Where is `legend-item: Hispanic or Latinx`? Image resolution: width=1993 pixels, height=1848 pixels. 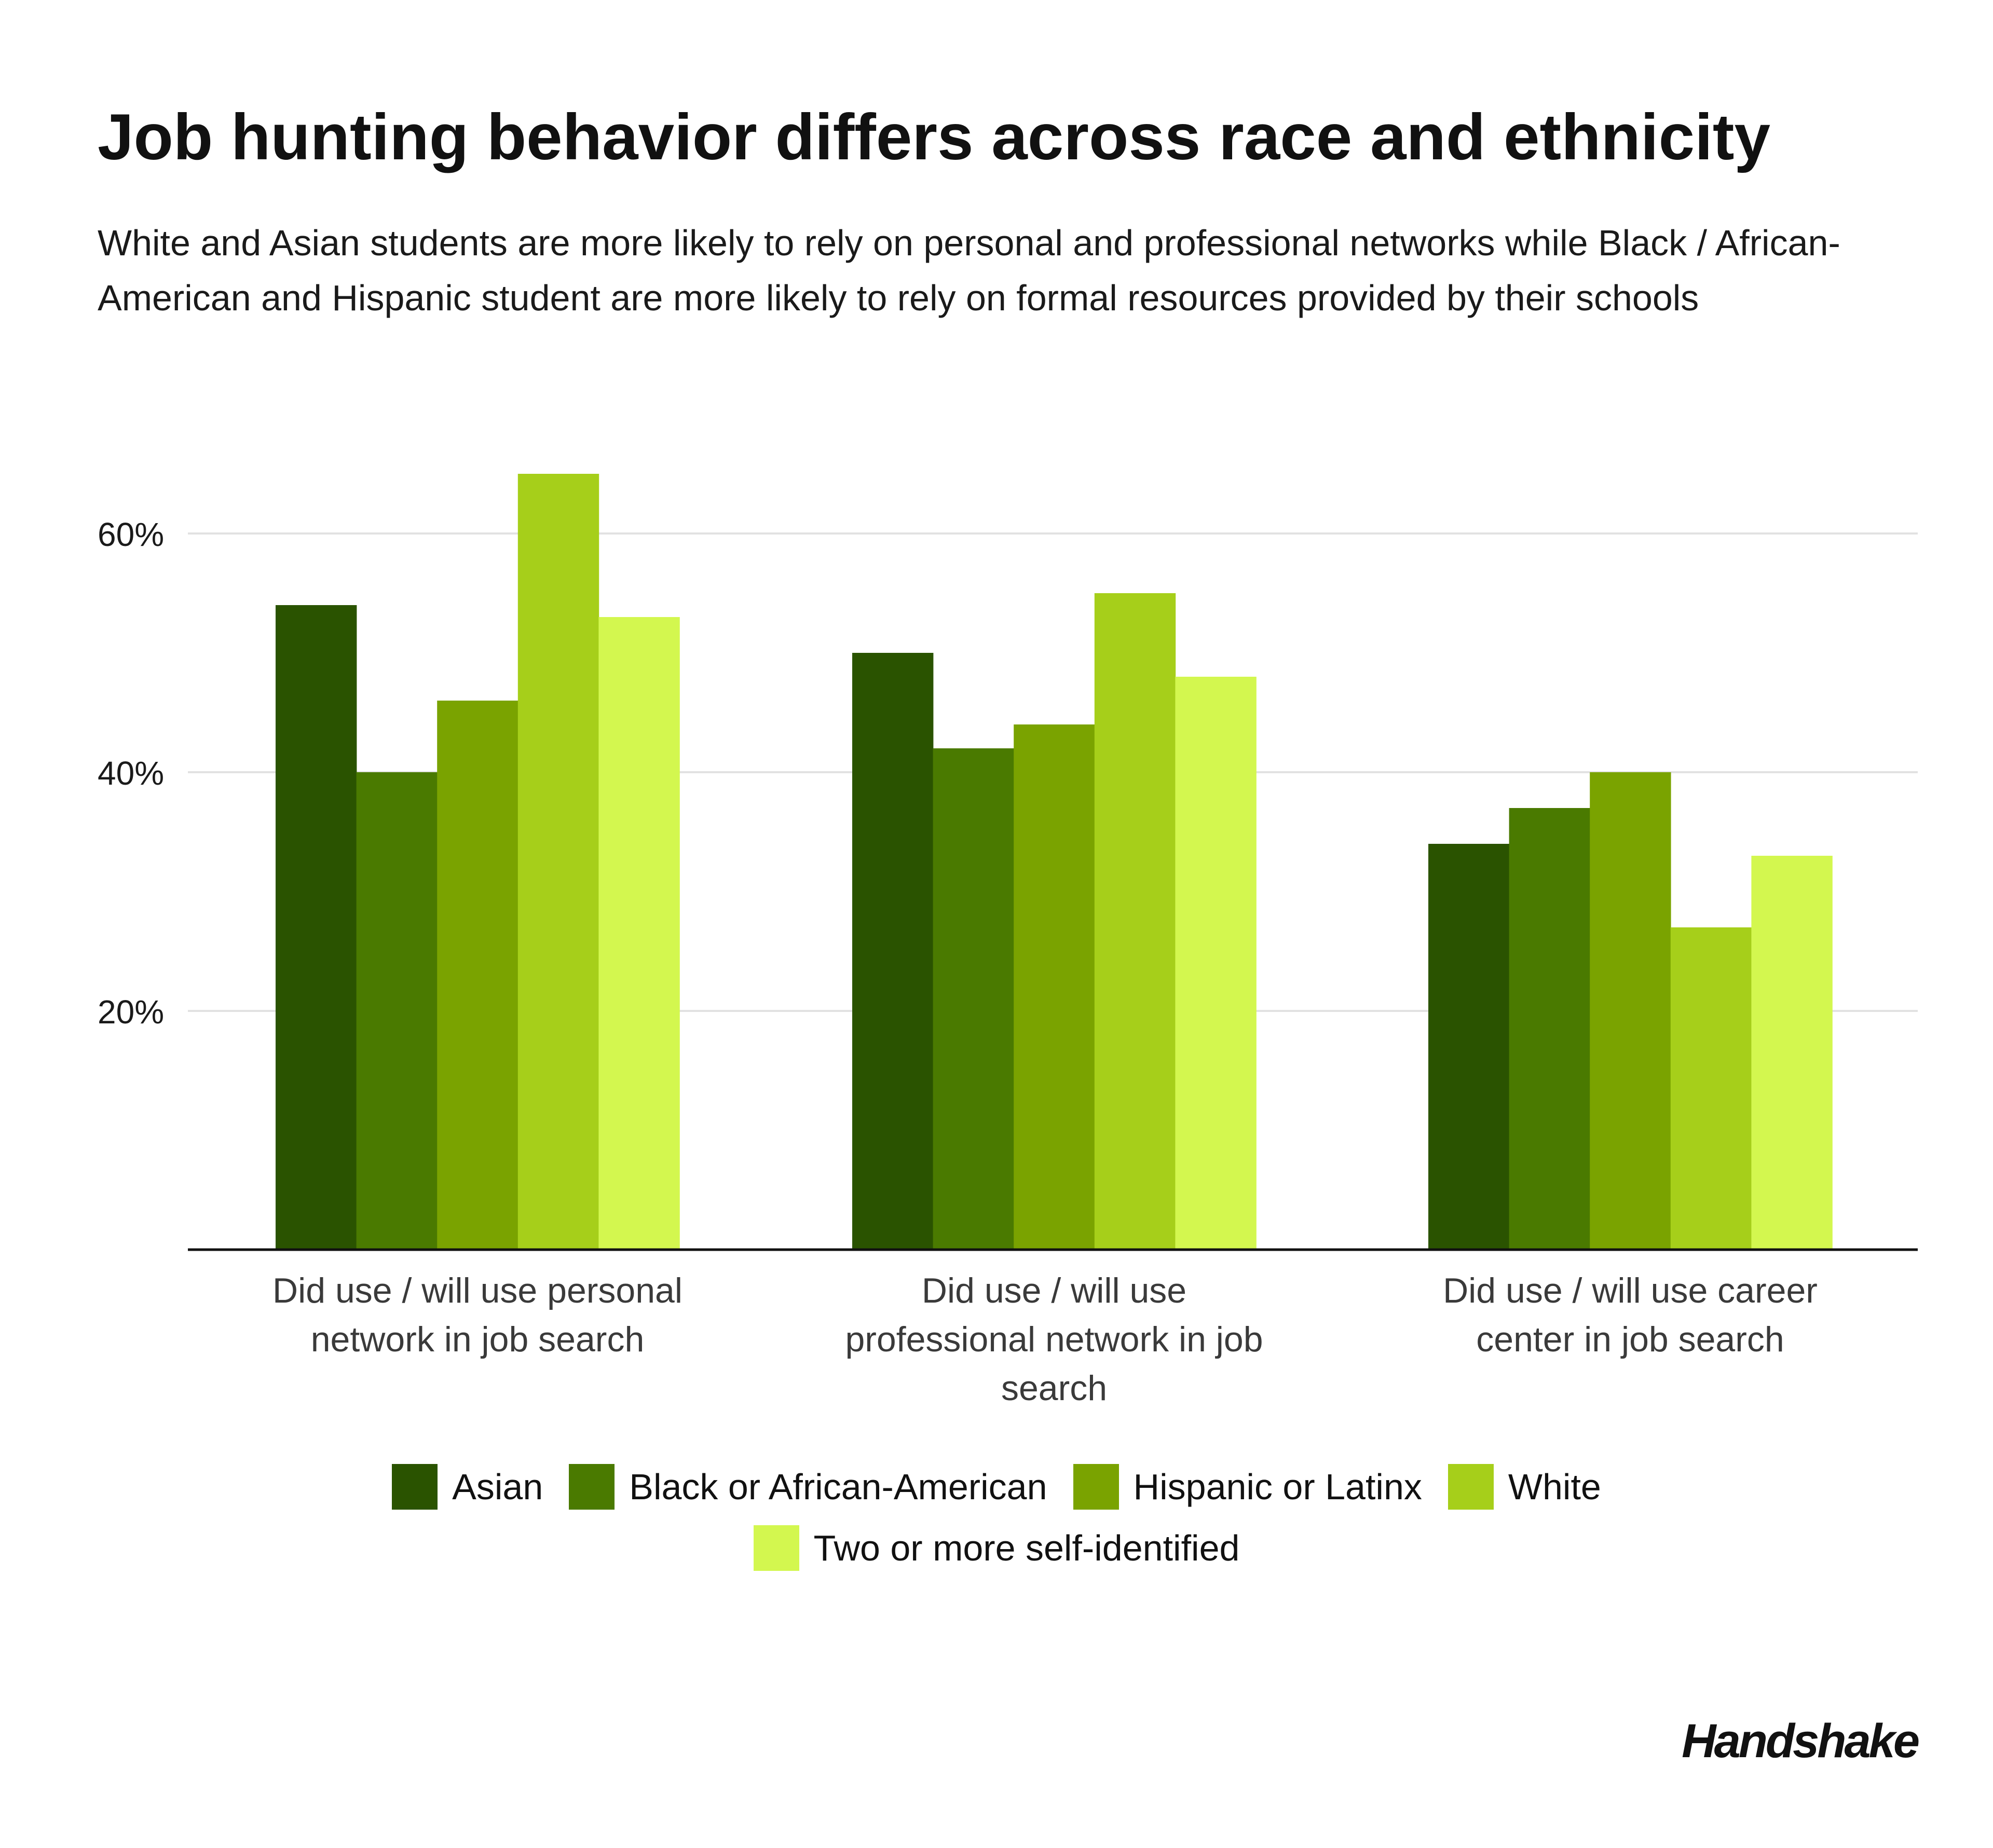 legend-item: Hispanic or Latinx is located at coordinates (1247, 1486).